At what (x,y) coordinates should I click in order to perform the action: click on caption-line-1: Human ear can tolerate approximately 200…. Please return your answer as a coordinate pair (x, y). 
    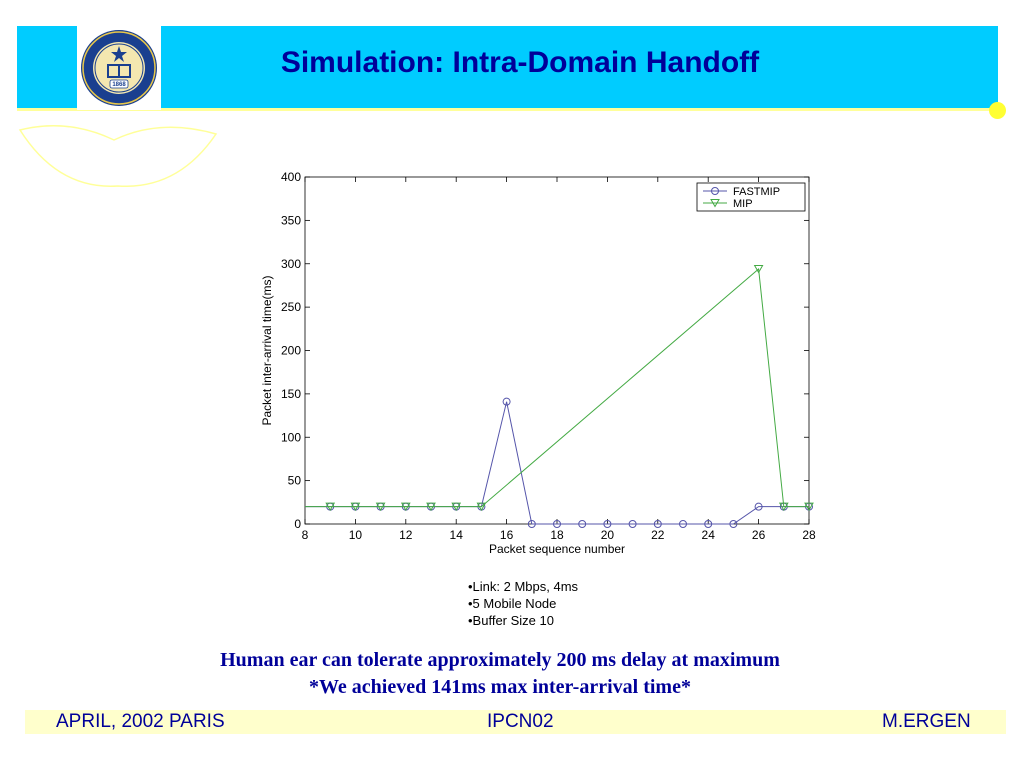
    Looking at the image, I should click on (500, 660).